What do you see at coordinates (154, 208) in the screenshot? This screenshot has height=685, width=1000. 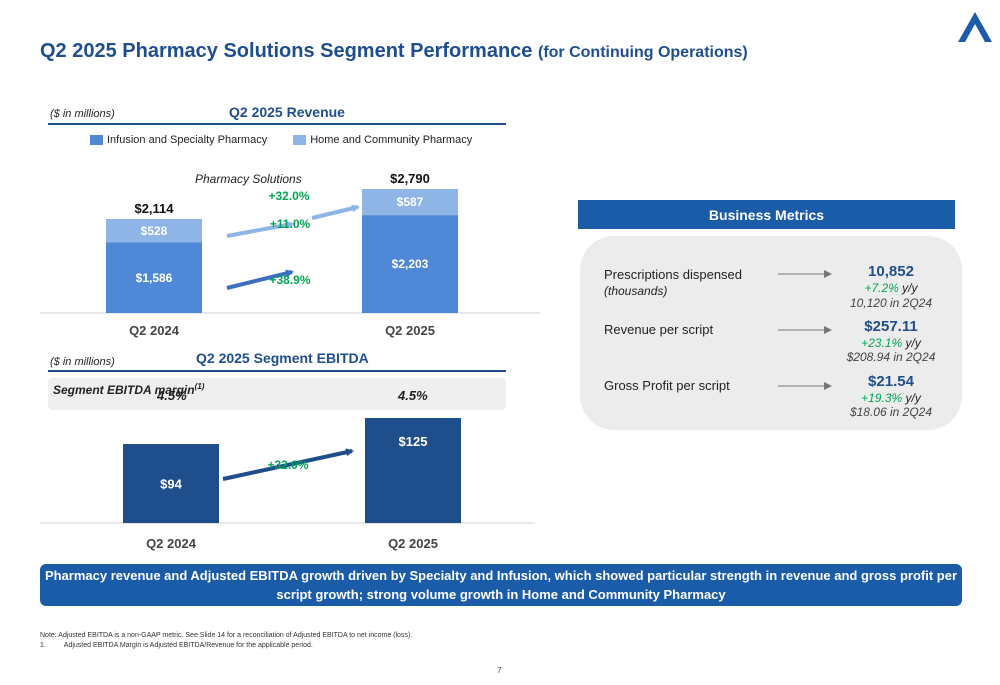 I see `revenue-total-label-q2-2024: $2,114` at bounding box center [154, 208].